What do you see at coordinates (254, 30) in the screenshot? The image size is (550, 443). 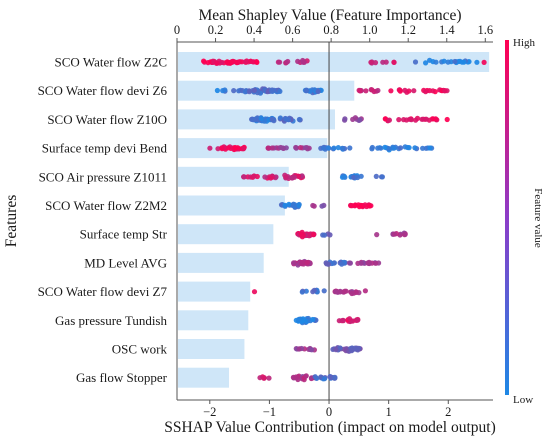 I see `top-tick-label: 0.4` at bounding box center [254, 30].